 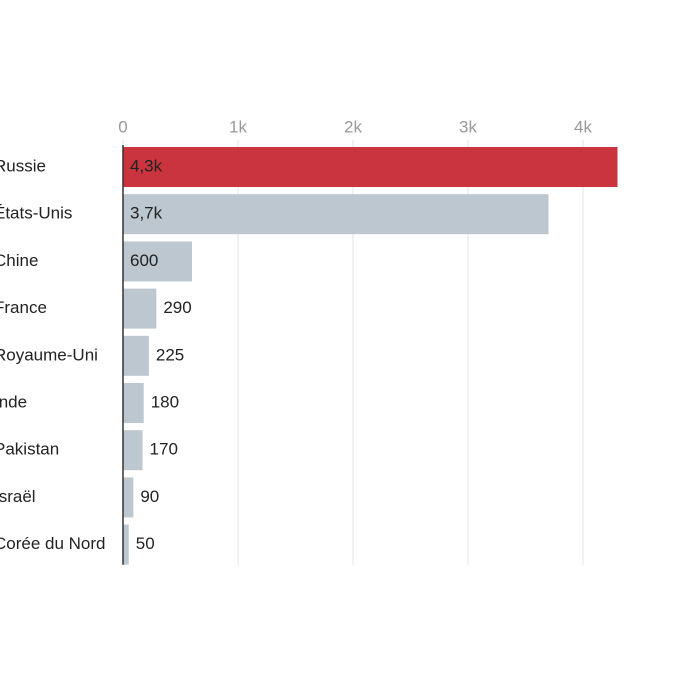 What do you see at coordinates (23, 307) in the screenshot?
I see `category-label: France` at bounding box center [23, 307].